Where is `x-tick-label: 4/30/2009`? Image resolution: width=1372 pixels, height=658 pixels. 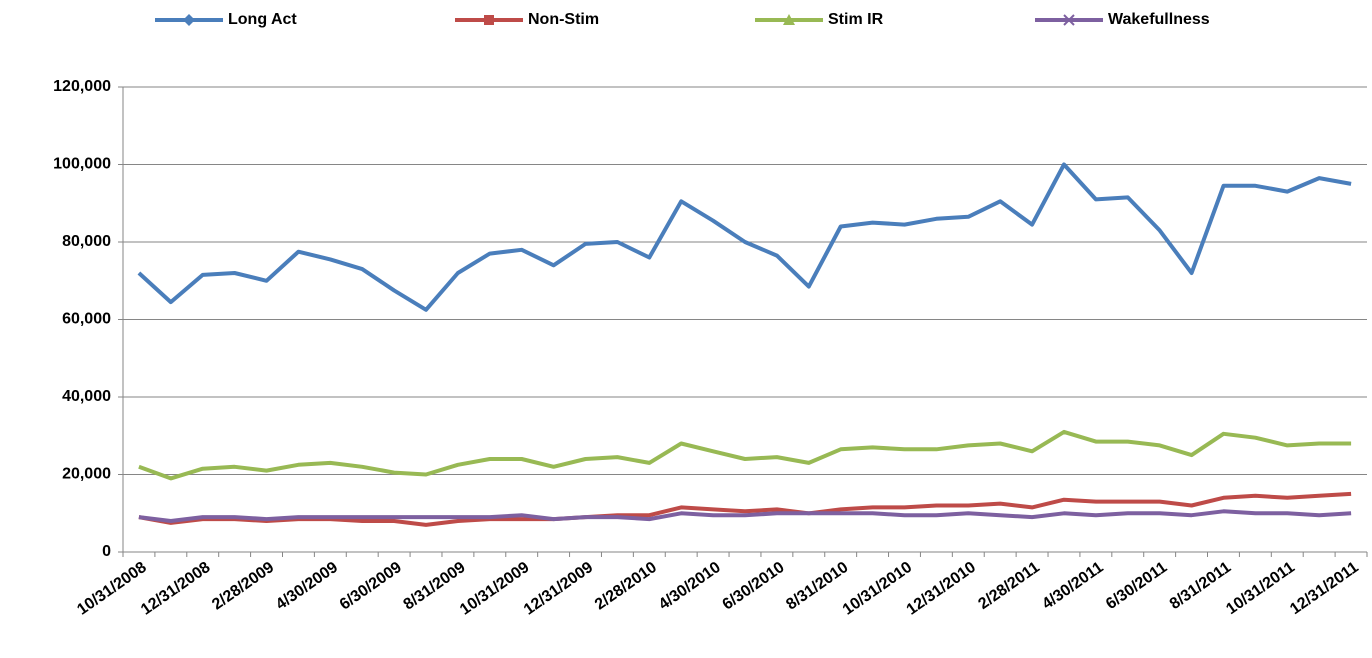
x-tick-label: 4/30/2009 is located at coordinates (307, 586).